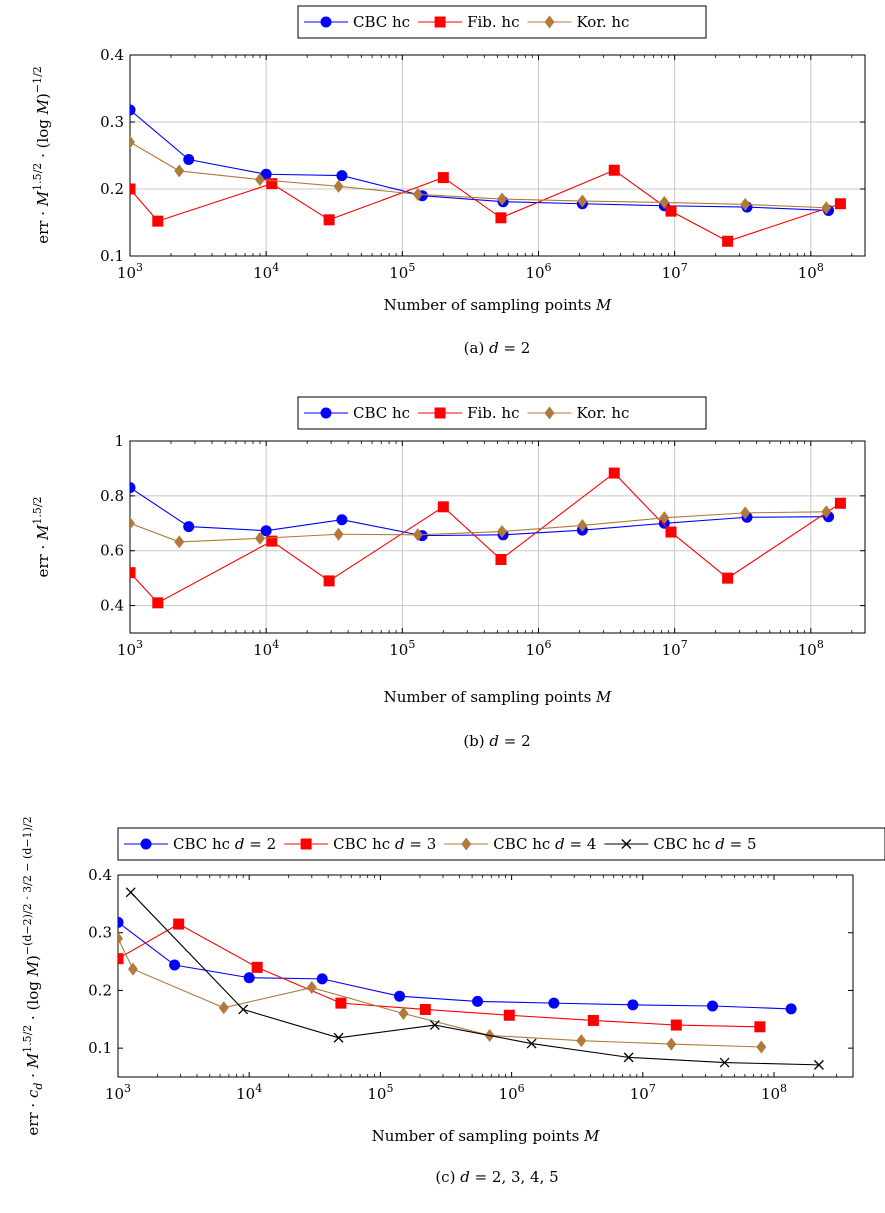  Describe the element at coordinates (496, 1177) in the screenshot. I see `caption: (c) d = 2, 3, 4, 5` at that location.